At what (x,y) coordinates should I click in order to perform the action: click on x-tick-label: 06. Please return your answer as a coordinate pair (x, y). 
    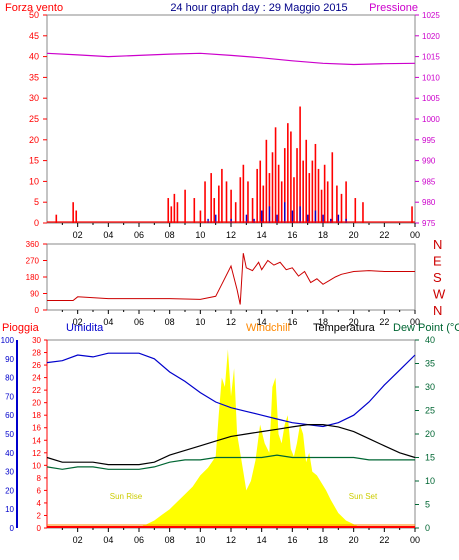
    Looking at the image, I should click on (139, 540).